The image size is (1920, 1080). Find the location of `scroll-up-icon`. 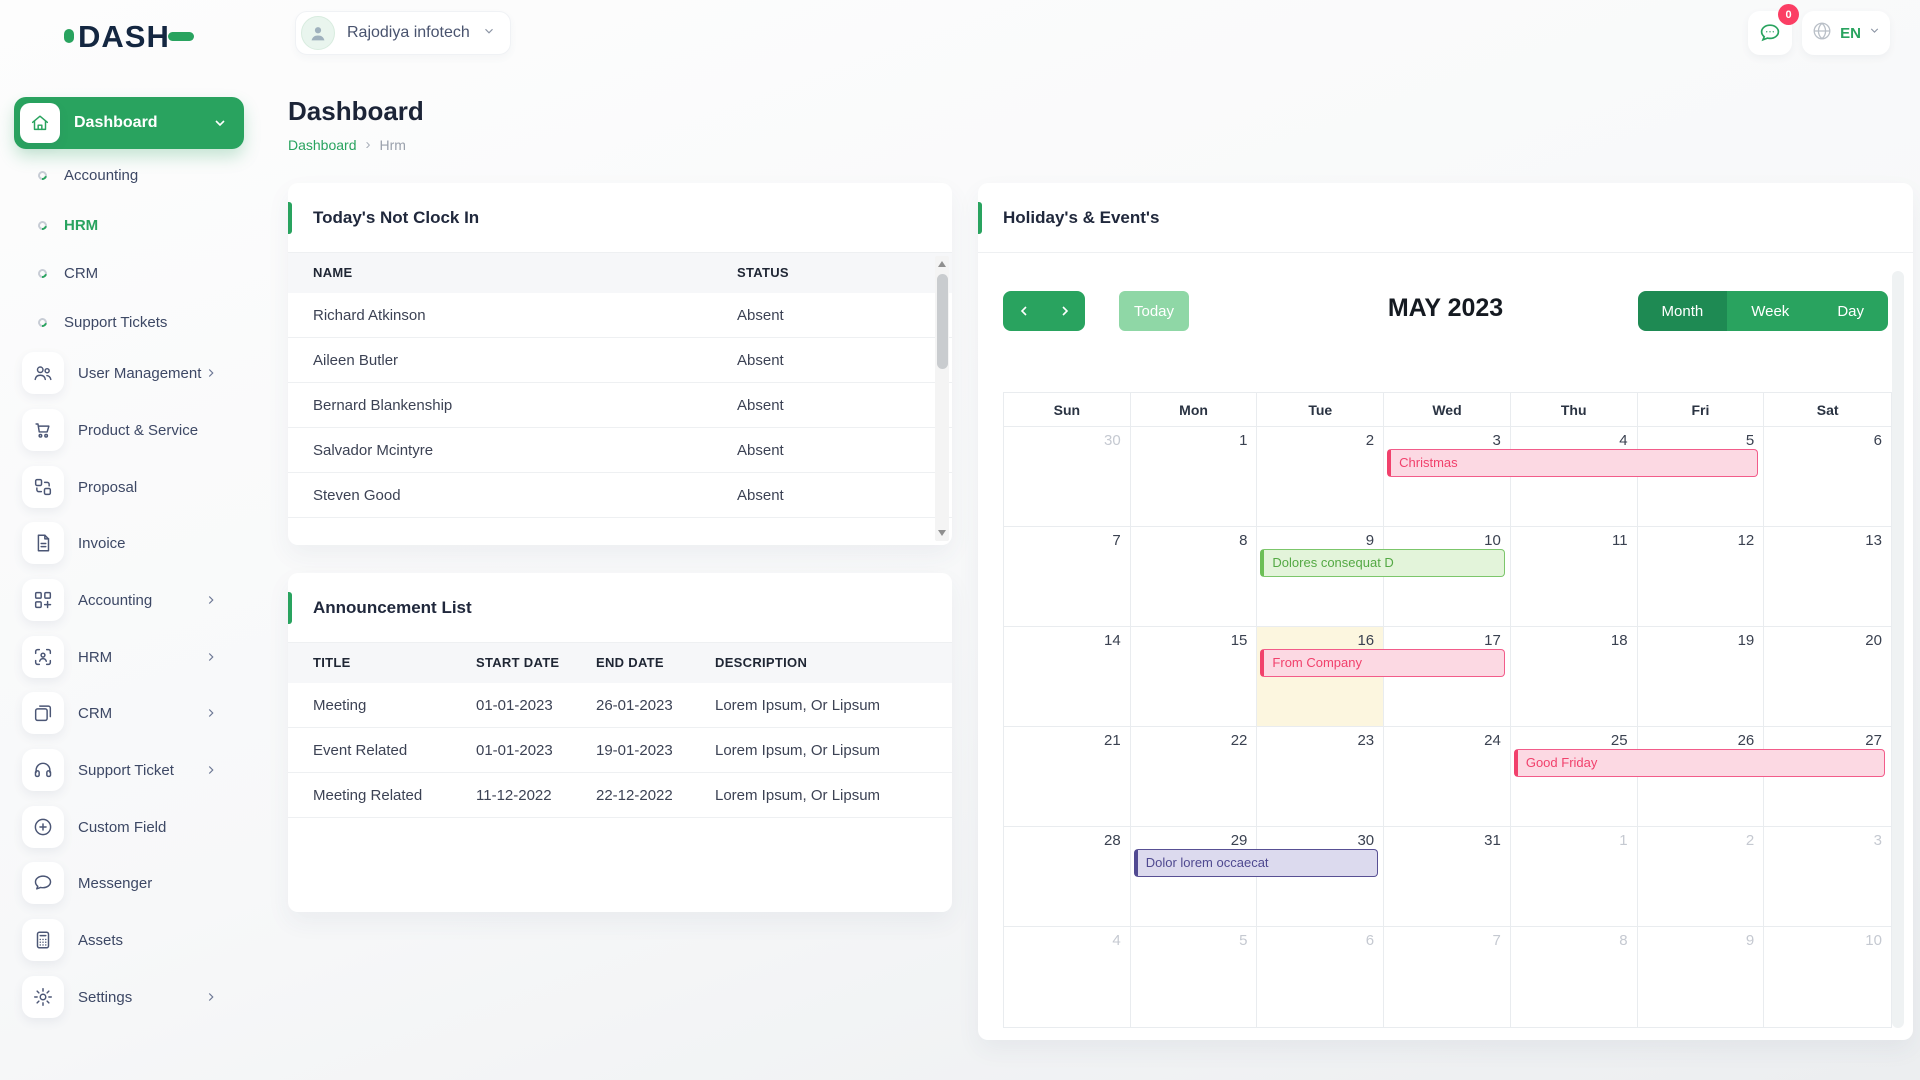

scroll-up-icon is located at coordinates (942, 264).